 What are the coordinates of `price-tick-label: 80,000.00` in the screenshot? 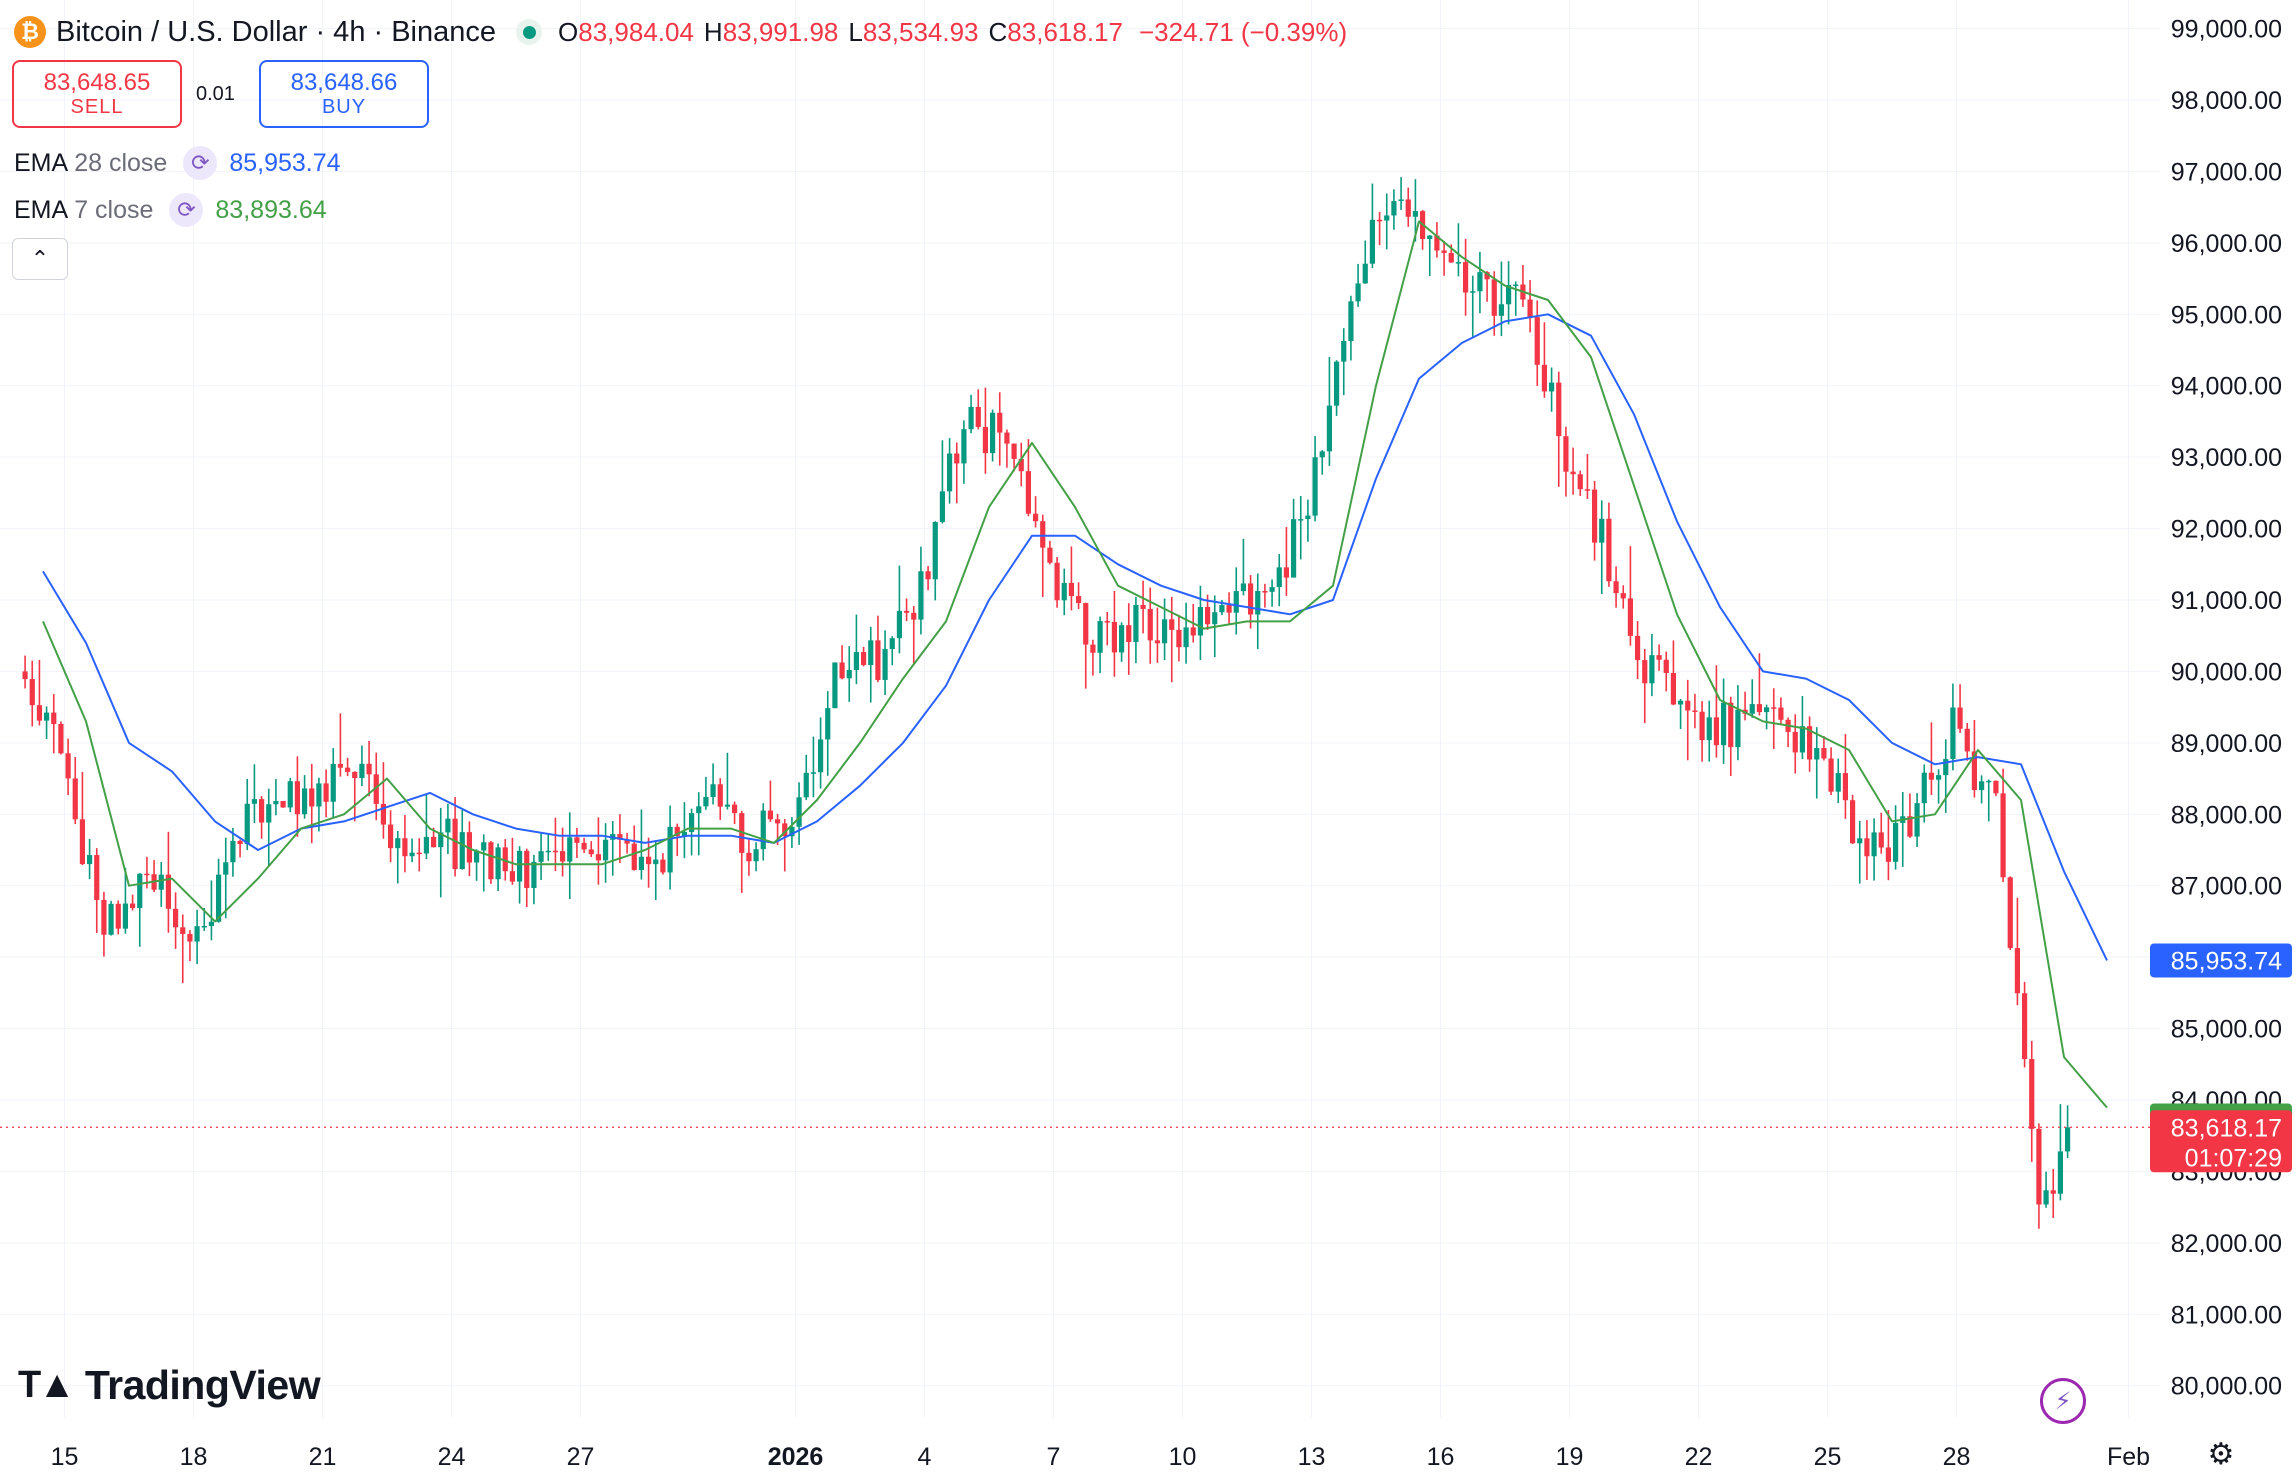 It's located at (2226, 1387).